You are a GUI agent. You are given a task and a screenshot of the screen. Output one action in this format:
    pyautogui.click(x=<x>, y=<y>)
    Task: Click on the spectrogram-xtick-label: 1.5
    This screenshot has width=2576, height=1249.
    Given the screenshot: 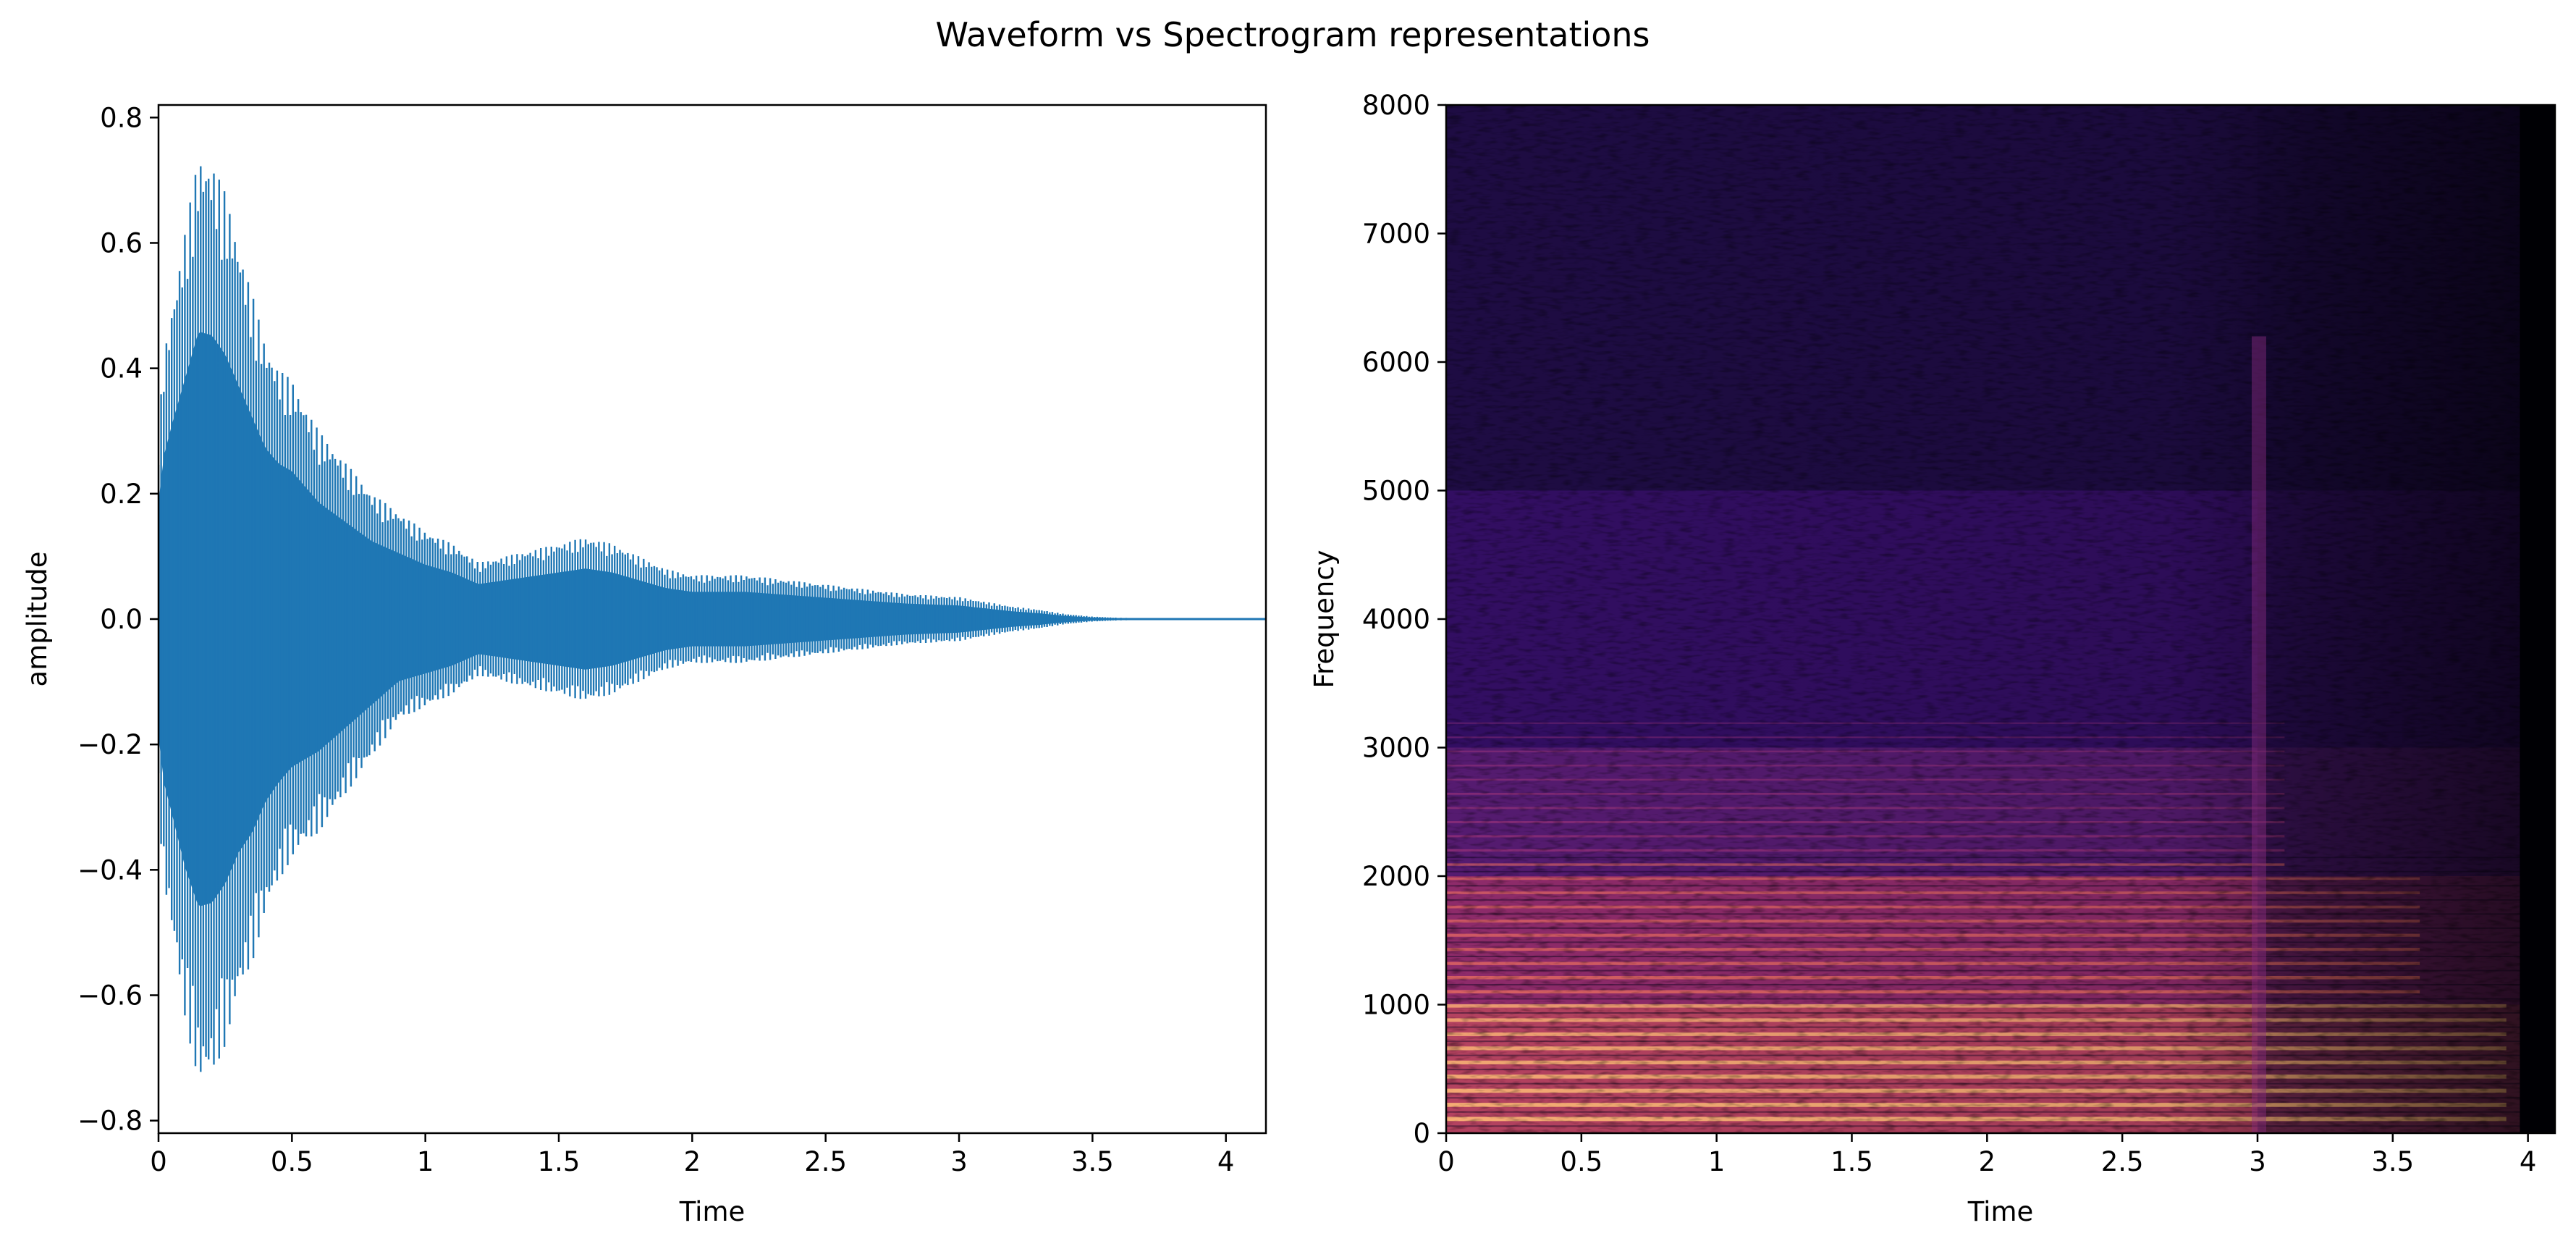 What is the action you would take?
    pyautogui.click(x=1851, y=1161)
    